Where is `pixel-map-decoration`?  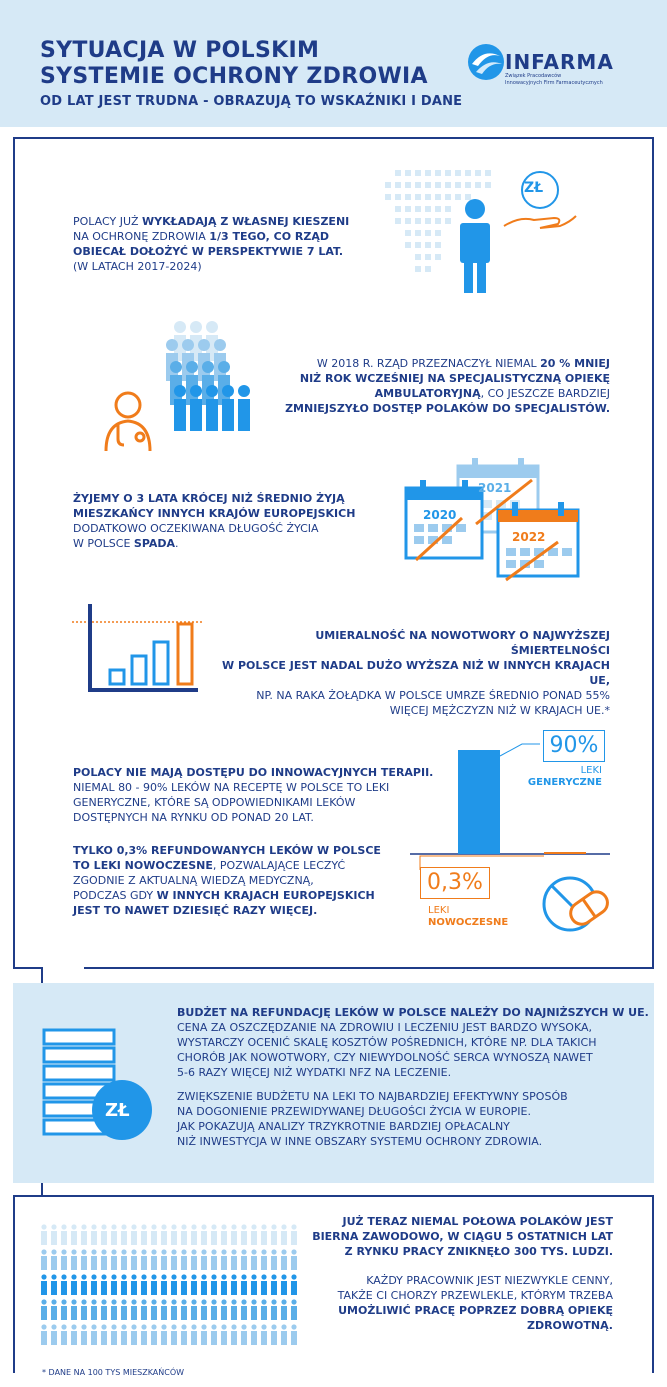 pixel-map-decoration is located at coordinates (438, 221).